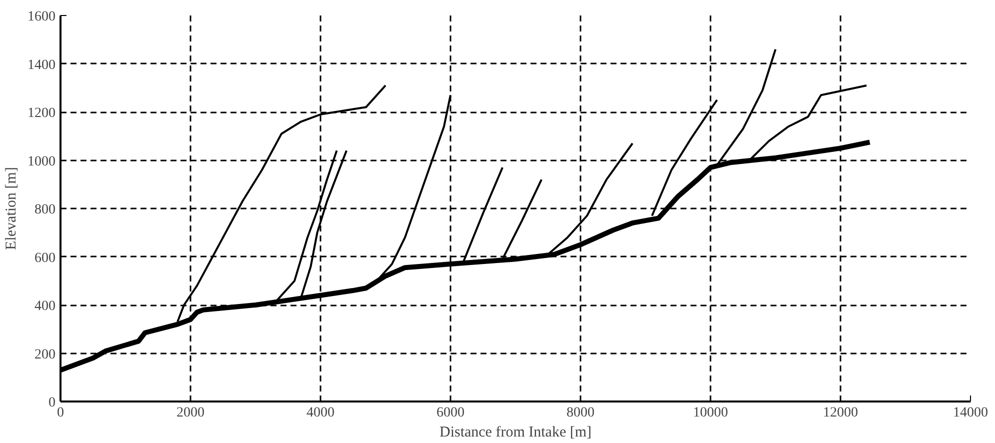 This screenshot has width=995, height=443. Describe the element at coordinates (52, 403) in the screenshot. I see `y-tick-label: 0` at that location.